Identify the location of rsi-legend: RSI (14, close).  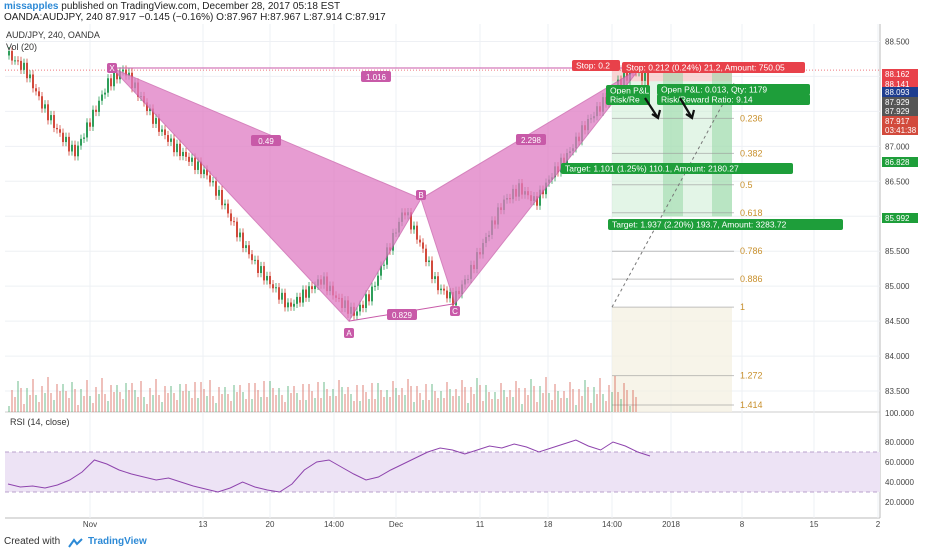
(40, 422).